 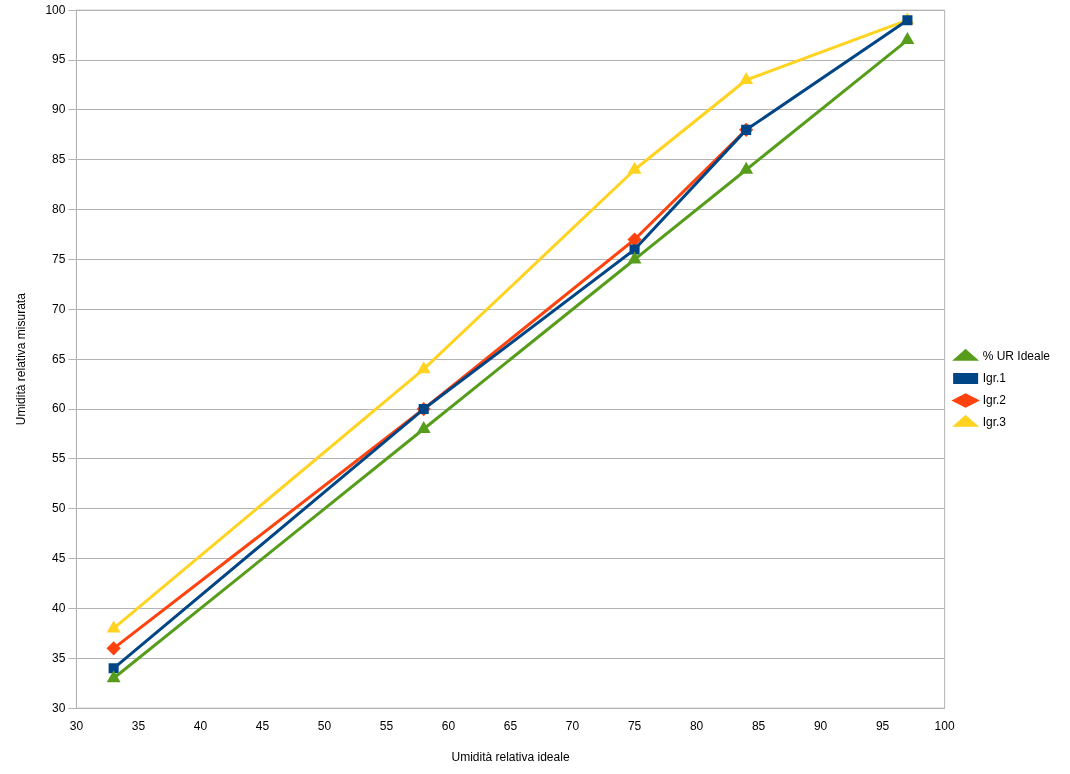 I want to click on x-tick-label: 100, so click(x=944, y=725).